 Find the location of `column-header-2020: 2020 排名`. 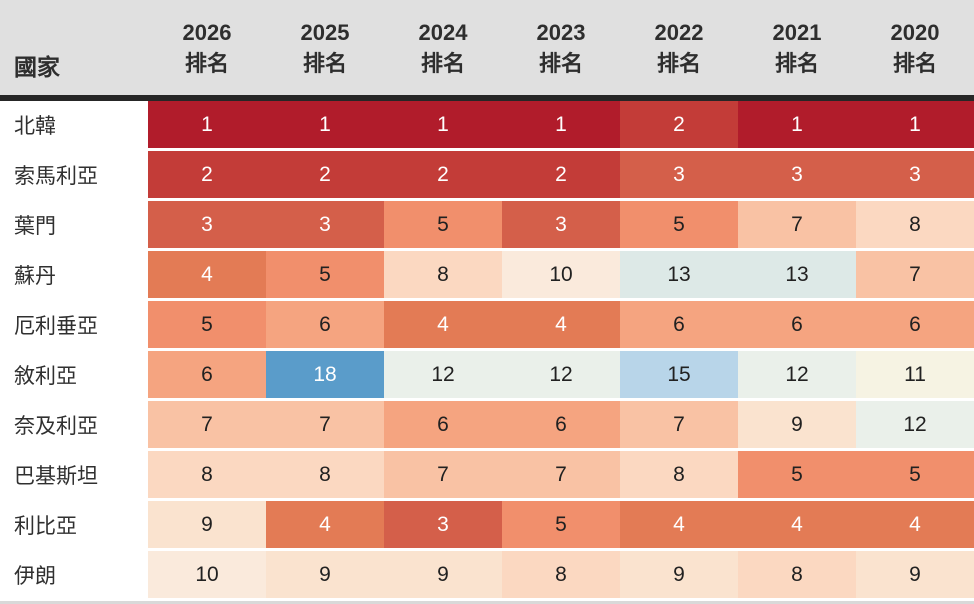

column-header-2020: 2020 排名 is located at coordinates (915, 47).